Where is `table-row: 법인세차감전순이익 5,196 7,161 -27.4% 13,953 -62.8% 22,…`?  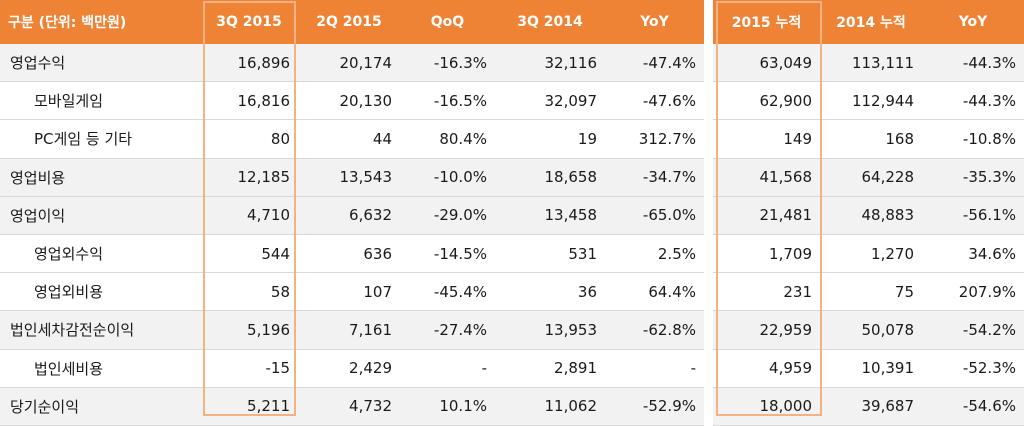
table-row: 법인세차감전순이익 5,196 7,161 -27.4% 13,953 -62.8% 22,… is located at coordinates (512, 330).